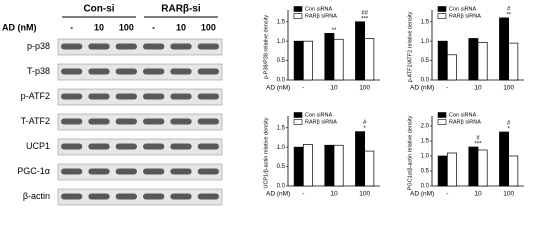  What do you see at coordinates (208, 27) in the screenshot?
I see `lane-label: 100` at bounding box center [208, 27].